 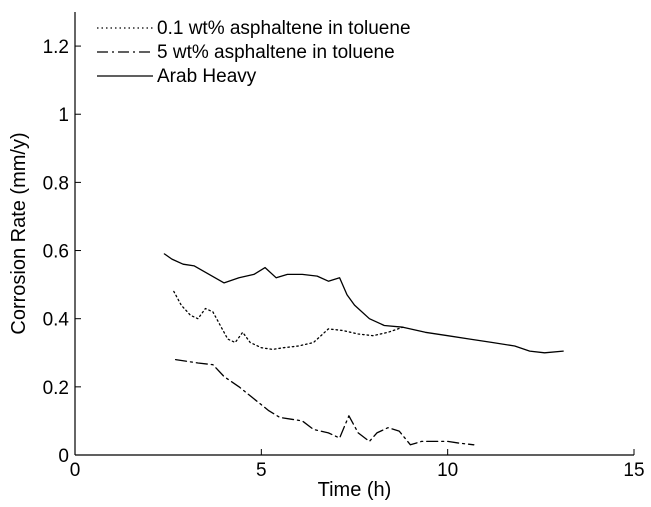 What do you see at coordinates (447, 470) in the screenshot?
I see `x-tick-label: 10` at bounding box center [447, 470].